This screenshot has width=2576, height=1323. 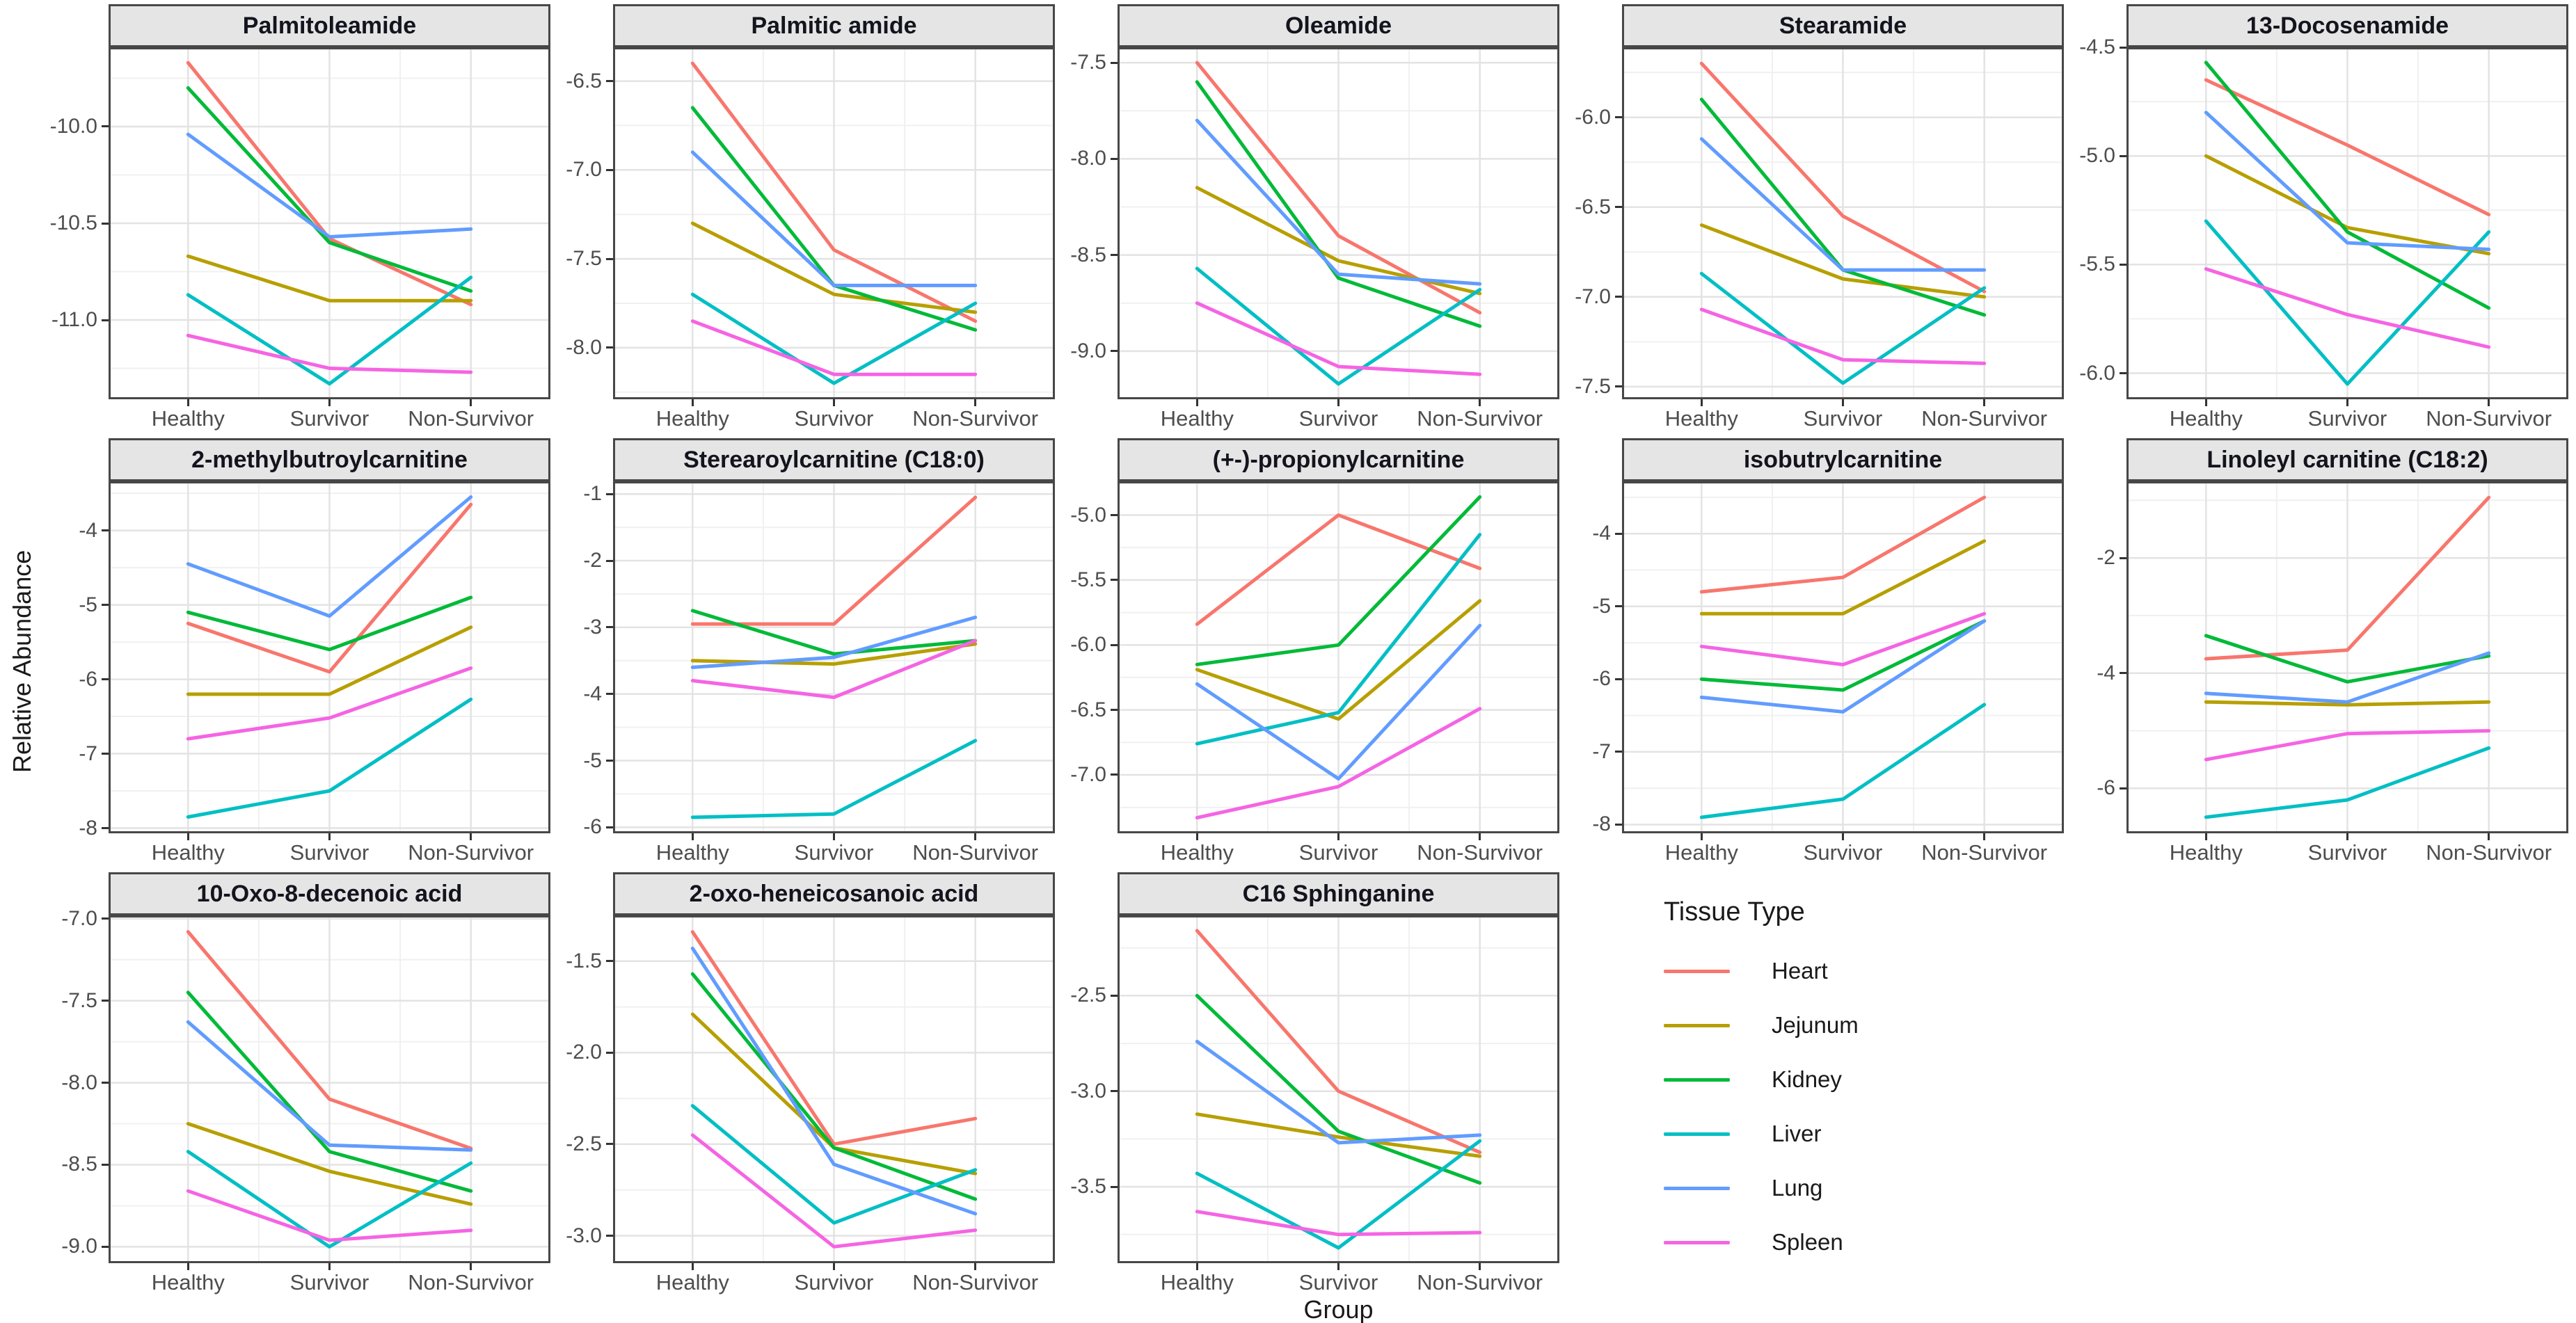 What do you see at coordinates (1734, 912) in the screenshot?
I see `legend-title: Tissue Type` at bounding box center [1734, 912].